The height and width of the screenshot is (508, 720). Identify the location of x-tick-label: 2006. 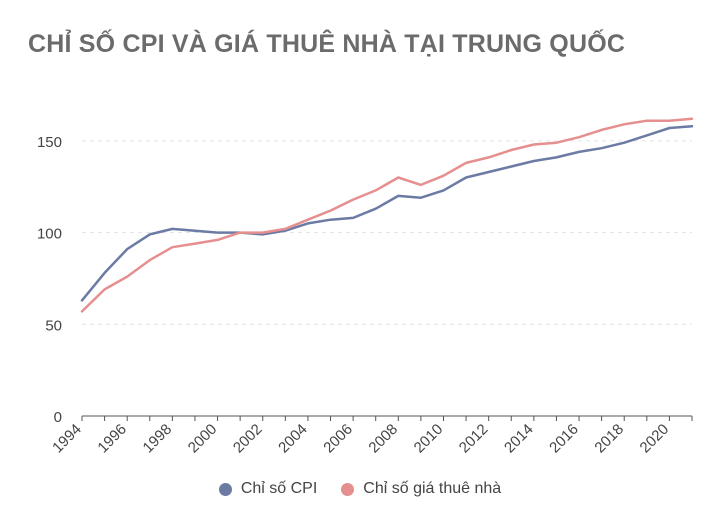
(338, 439).